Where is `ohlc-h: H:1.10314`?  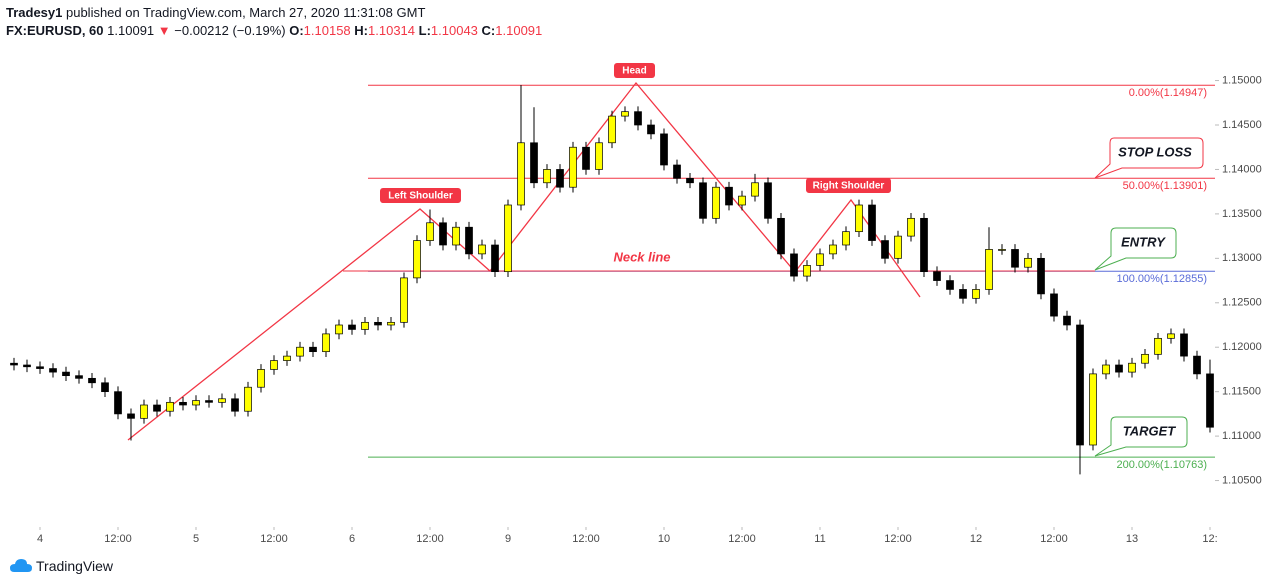
ohlc-h: H:1.10314 is located at coordinates (384, 30).